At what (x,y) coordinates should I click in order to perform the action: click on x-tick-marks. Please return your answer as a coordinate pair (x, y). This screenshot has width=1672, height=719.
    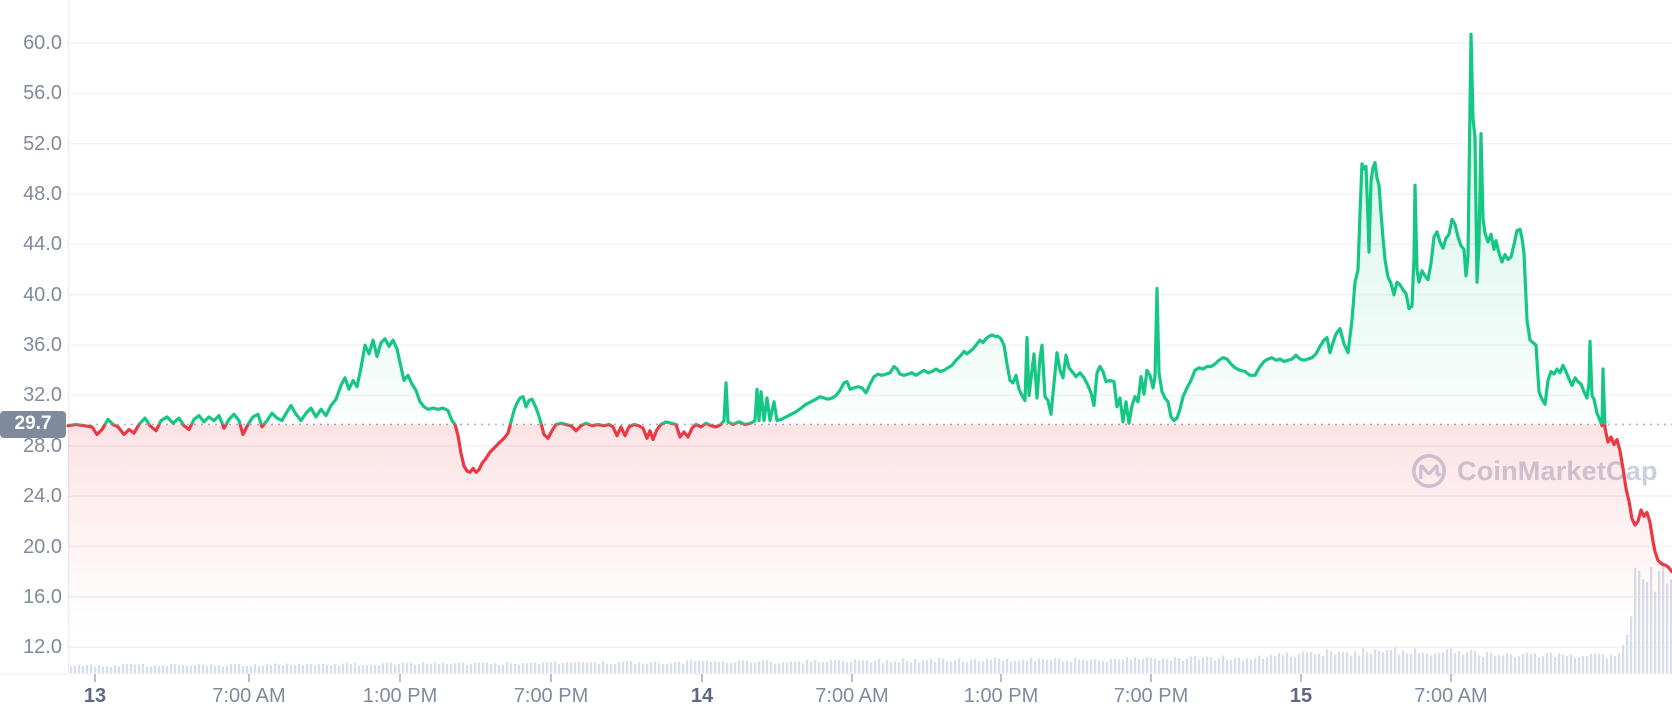
    Looking at the image, I should click on (773, 678).